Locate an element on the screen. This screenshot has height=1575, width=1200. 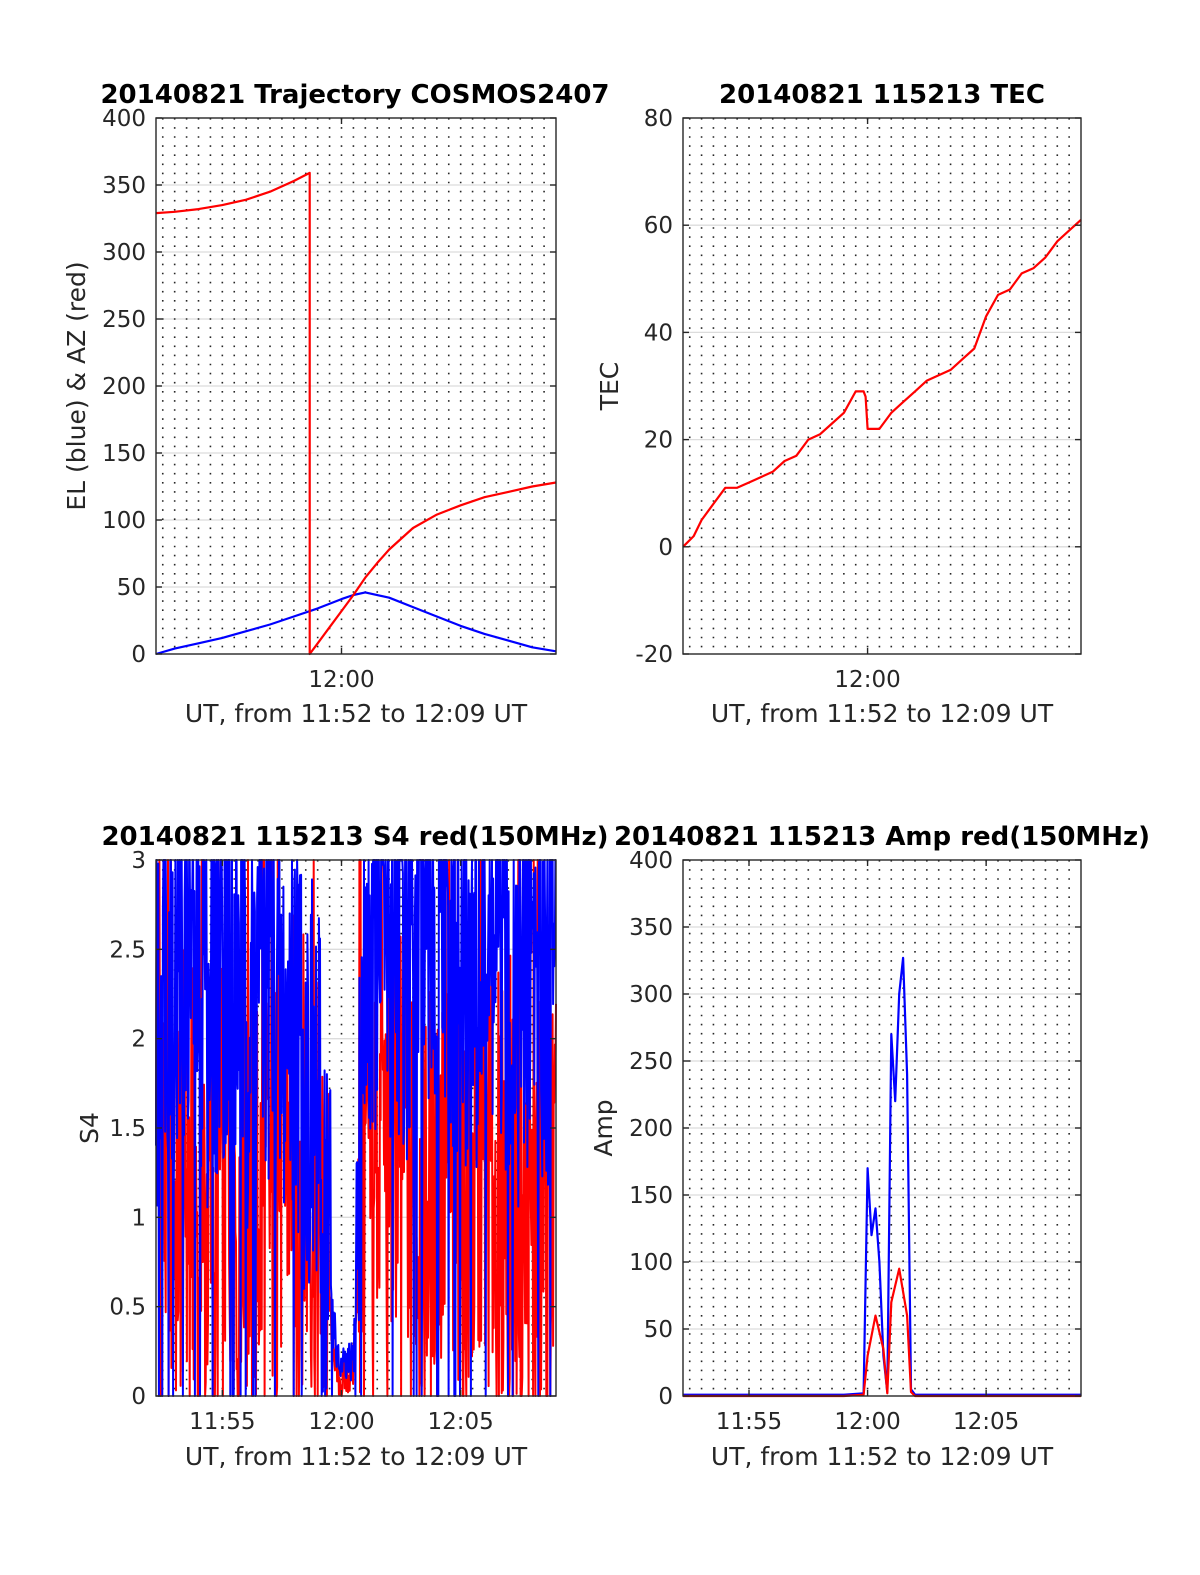
trajectory-series-red-line is located at coordinates (356, 413).